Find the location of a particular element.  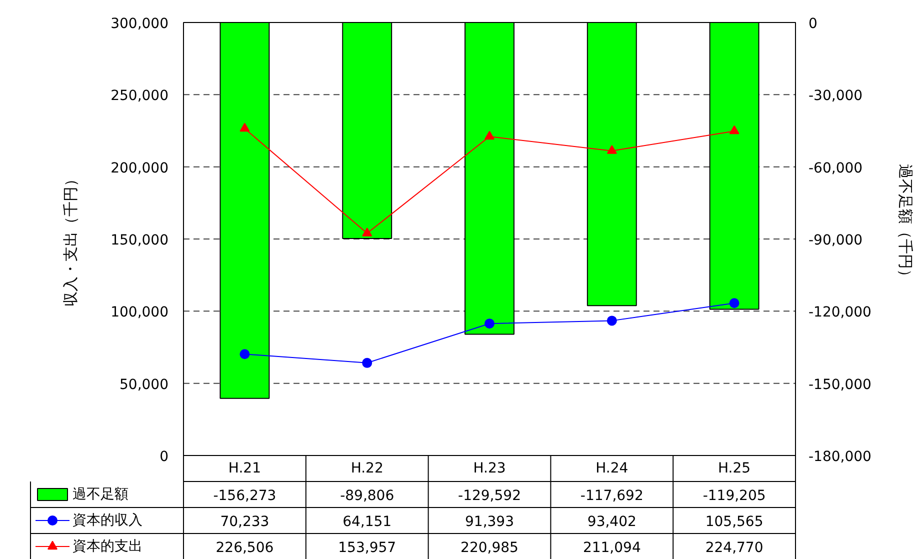

y-tick-label: 200,000 is located at coordinates (139, 168).